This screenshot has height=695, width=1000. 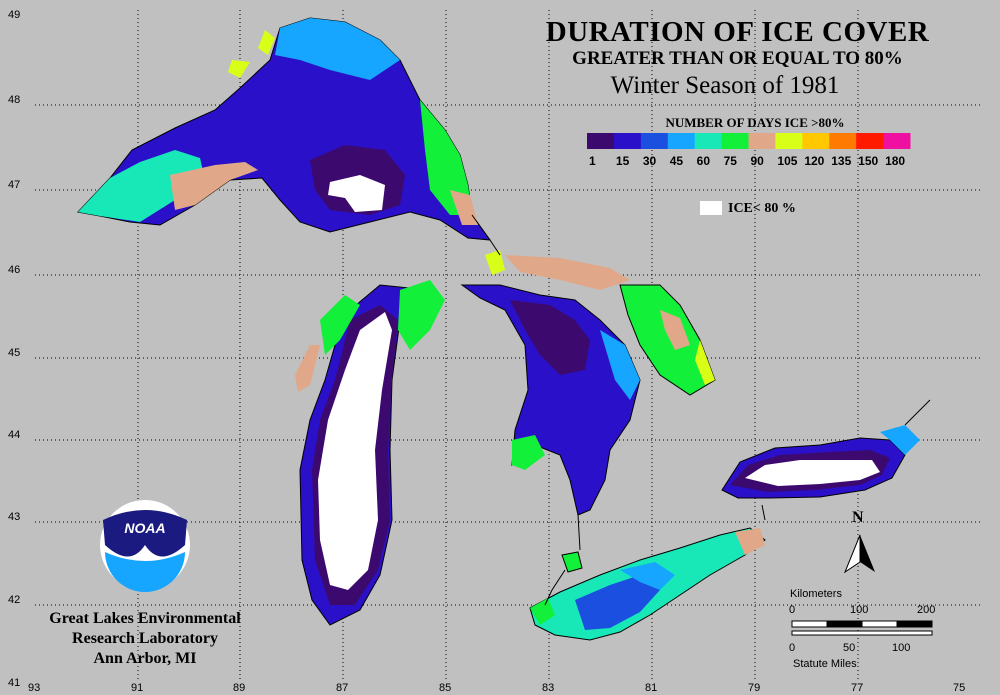 I want to click on lake-erie-cyan, so click(x=647, y=576).